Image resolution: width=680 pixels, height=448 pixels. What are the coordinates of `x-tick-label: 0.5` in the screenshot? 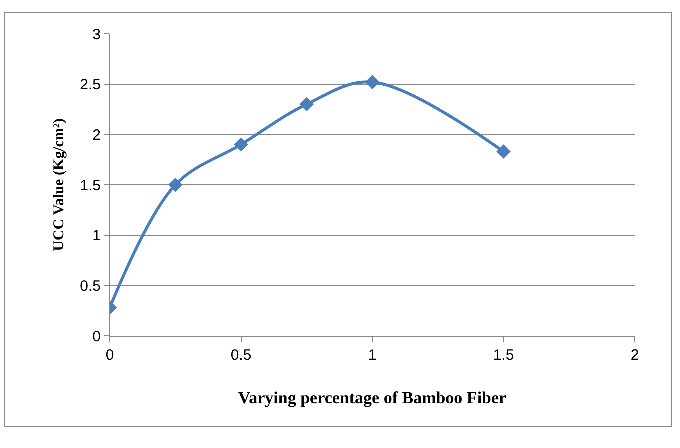 It's located at (241, 355).